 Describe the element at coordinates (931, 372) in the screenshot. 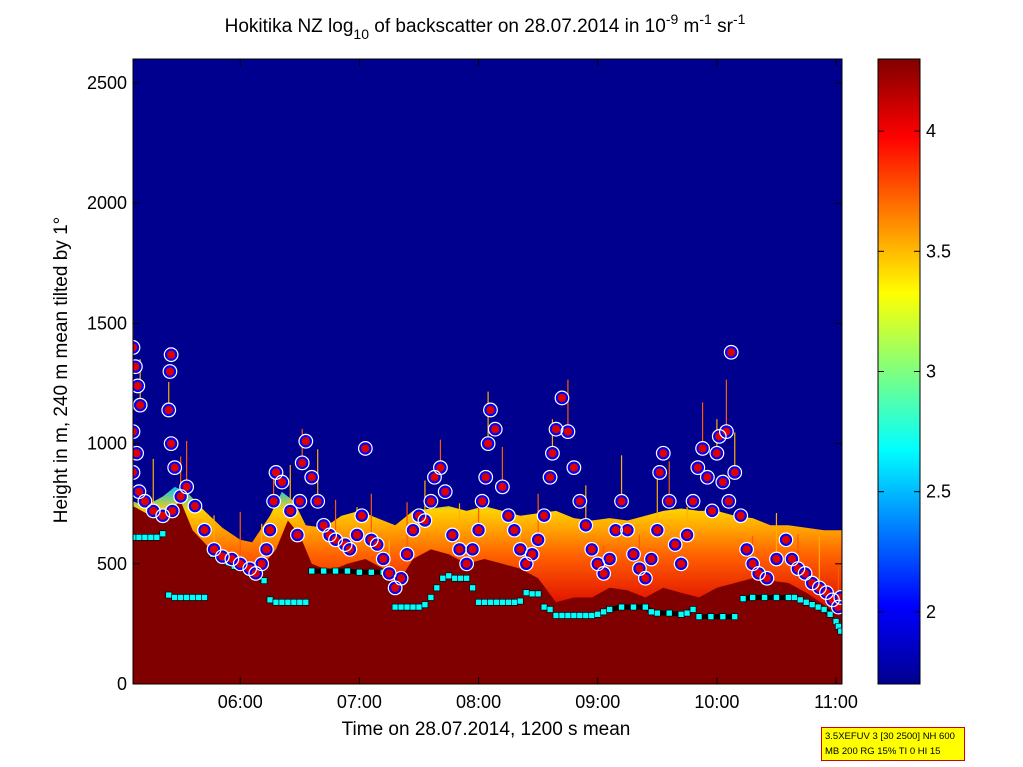

I see `colorbar-tick-label: 3` at that location.